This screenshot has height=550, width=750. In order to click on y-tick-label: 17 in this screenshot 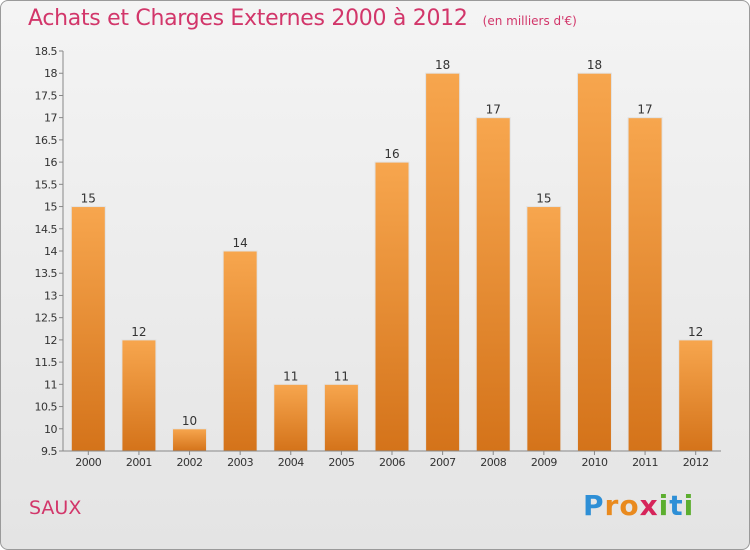, I will do `click(50, 118)`.